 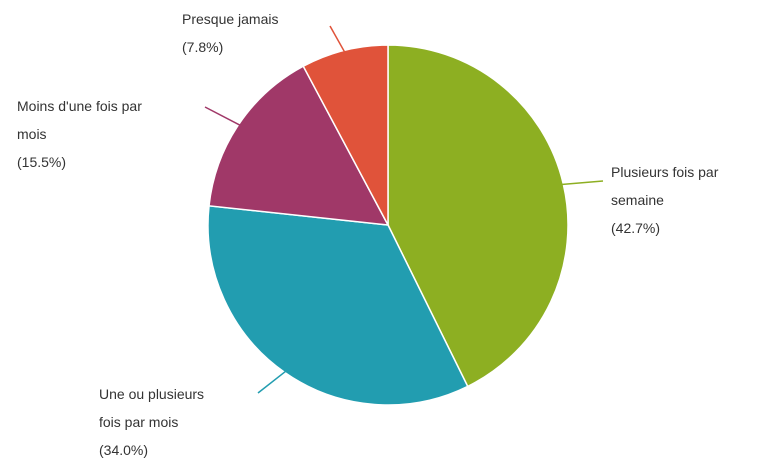 I want to click on label-value: (15.5%), so click(x=42, y=162).